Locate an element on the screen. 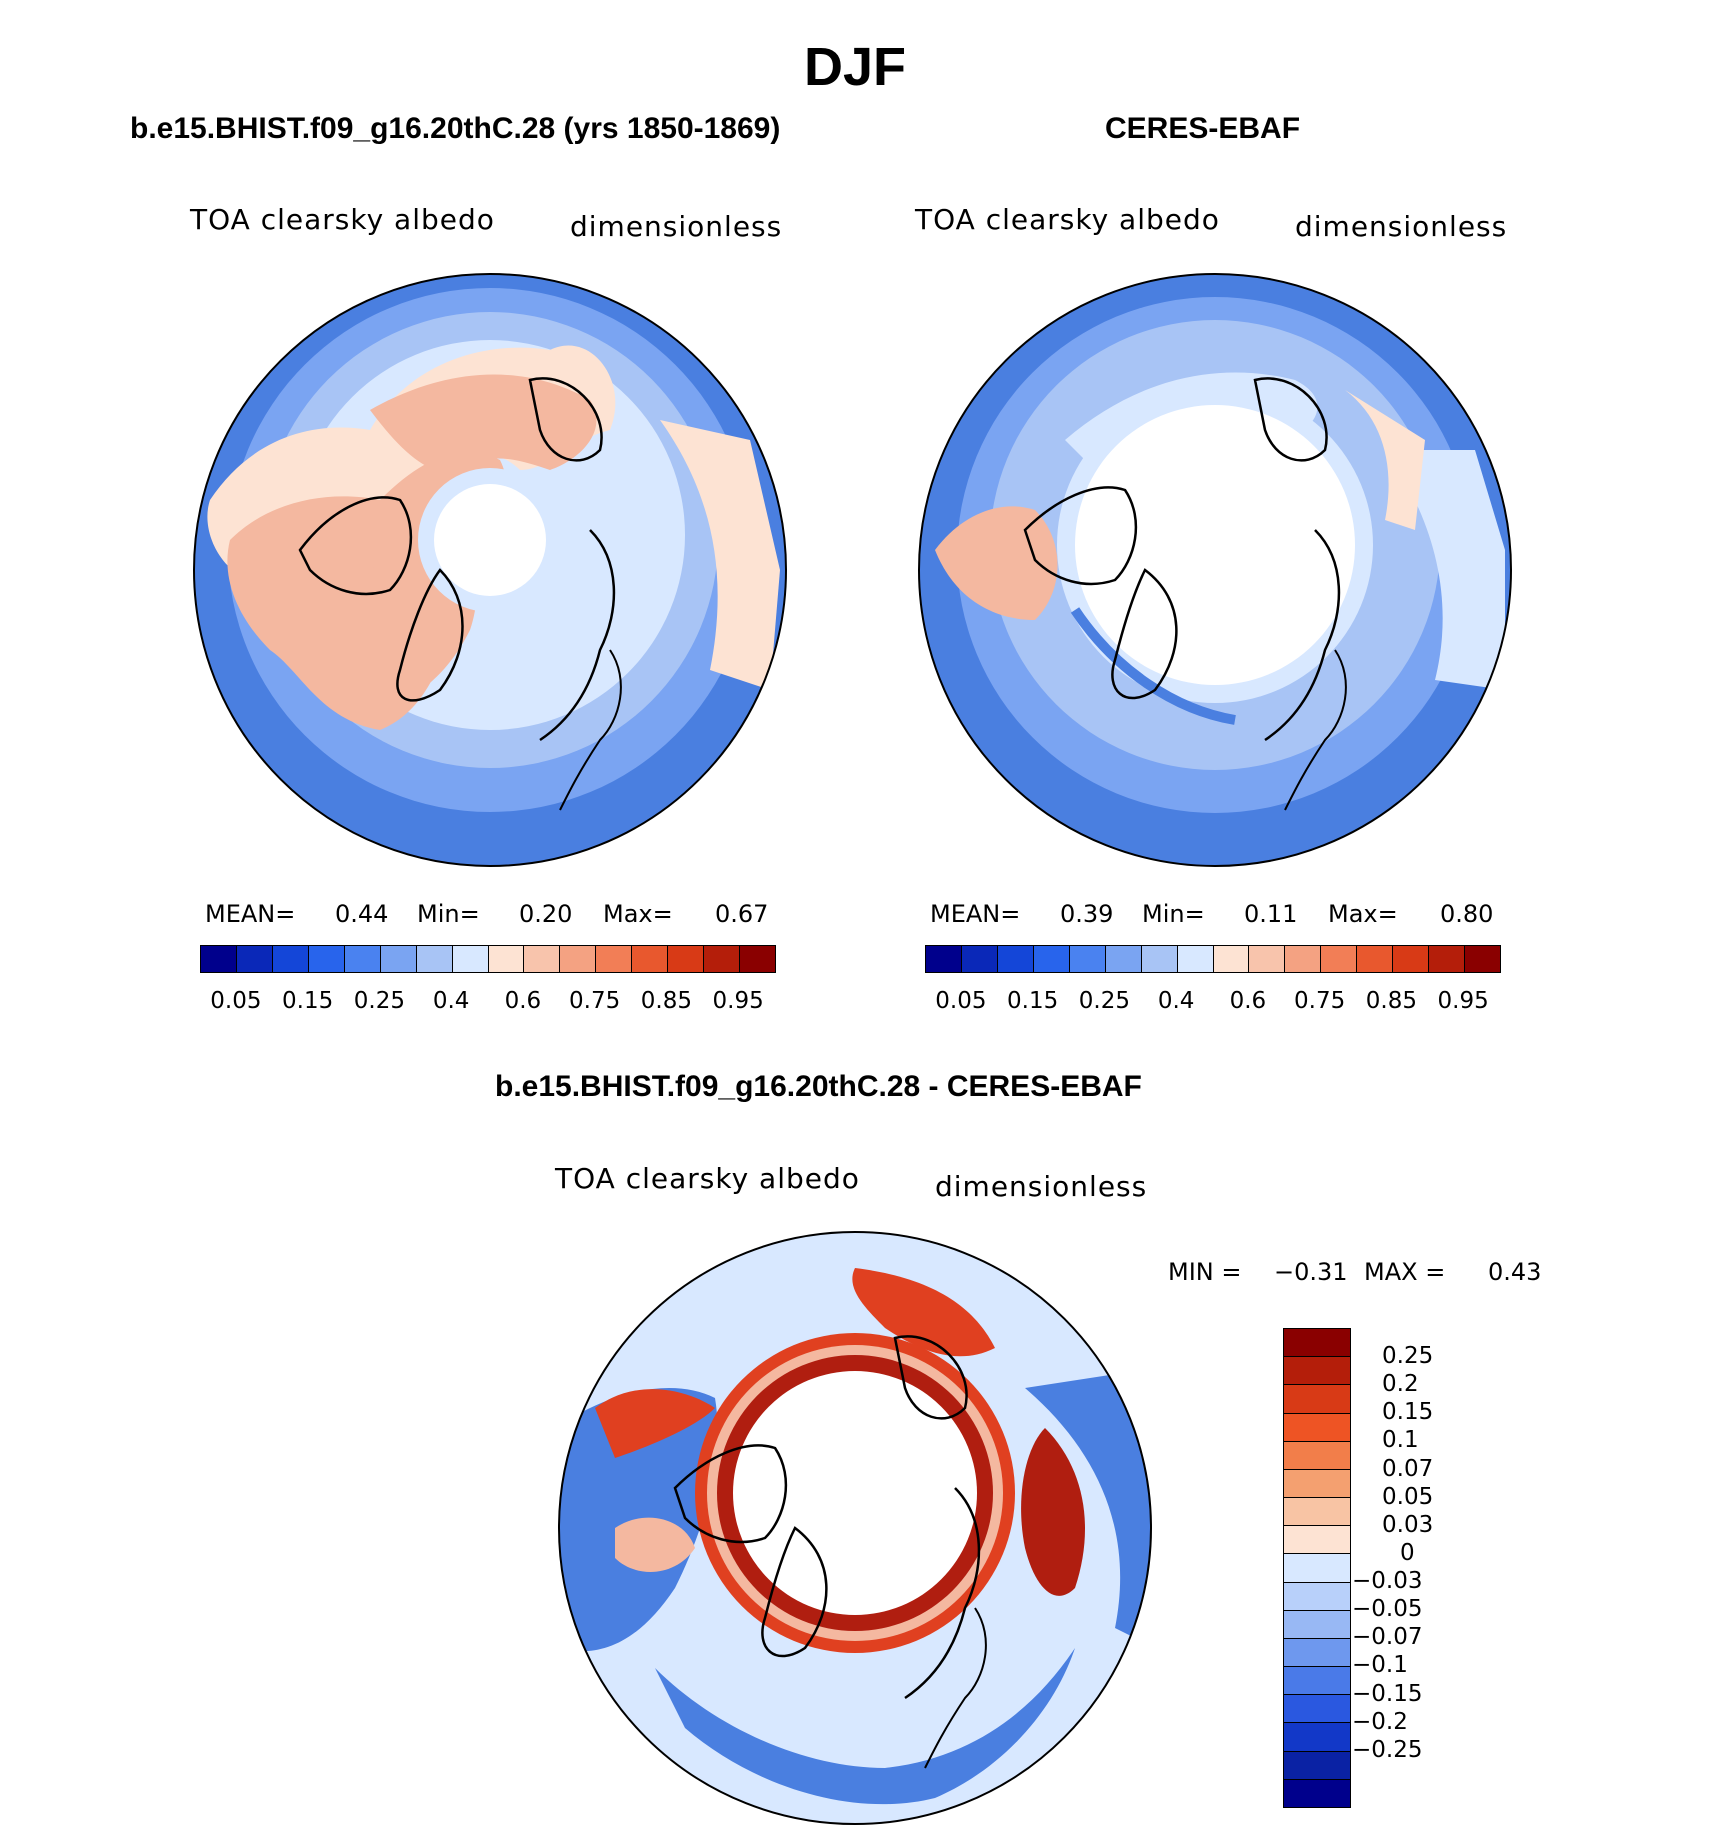 The width and height of the screenshot is (1710, 1839). obs-colorbar is located at coordinates (1213, 959).